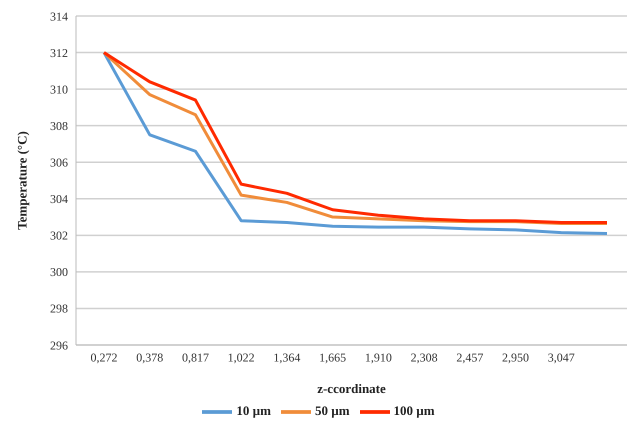 The width and height of the screenshot is (643, 439). I want to click on y-tick-label: 296, so click(59, 345).